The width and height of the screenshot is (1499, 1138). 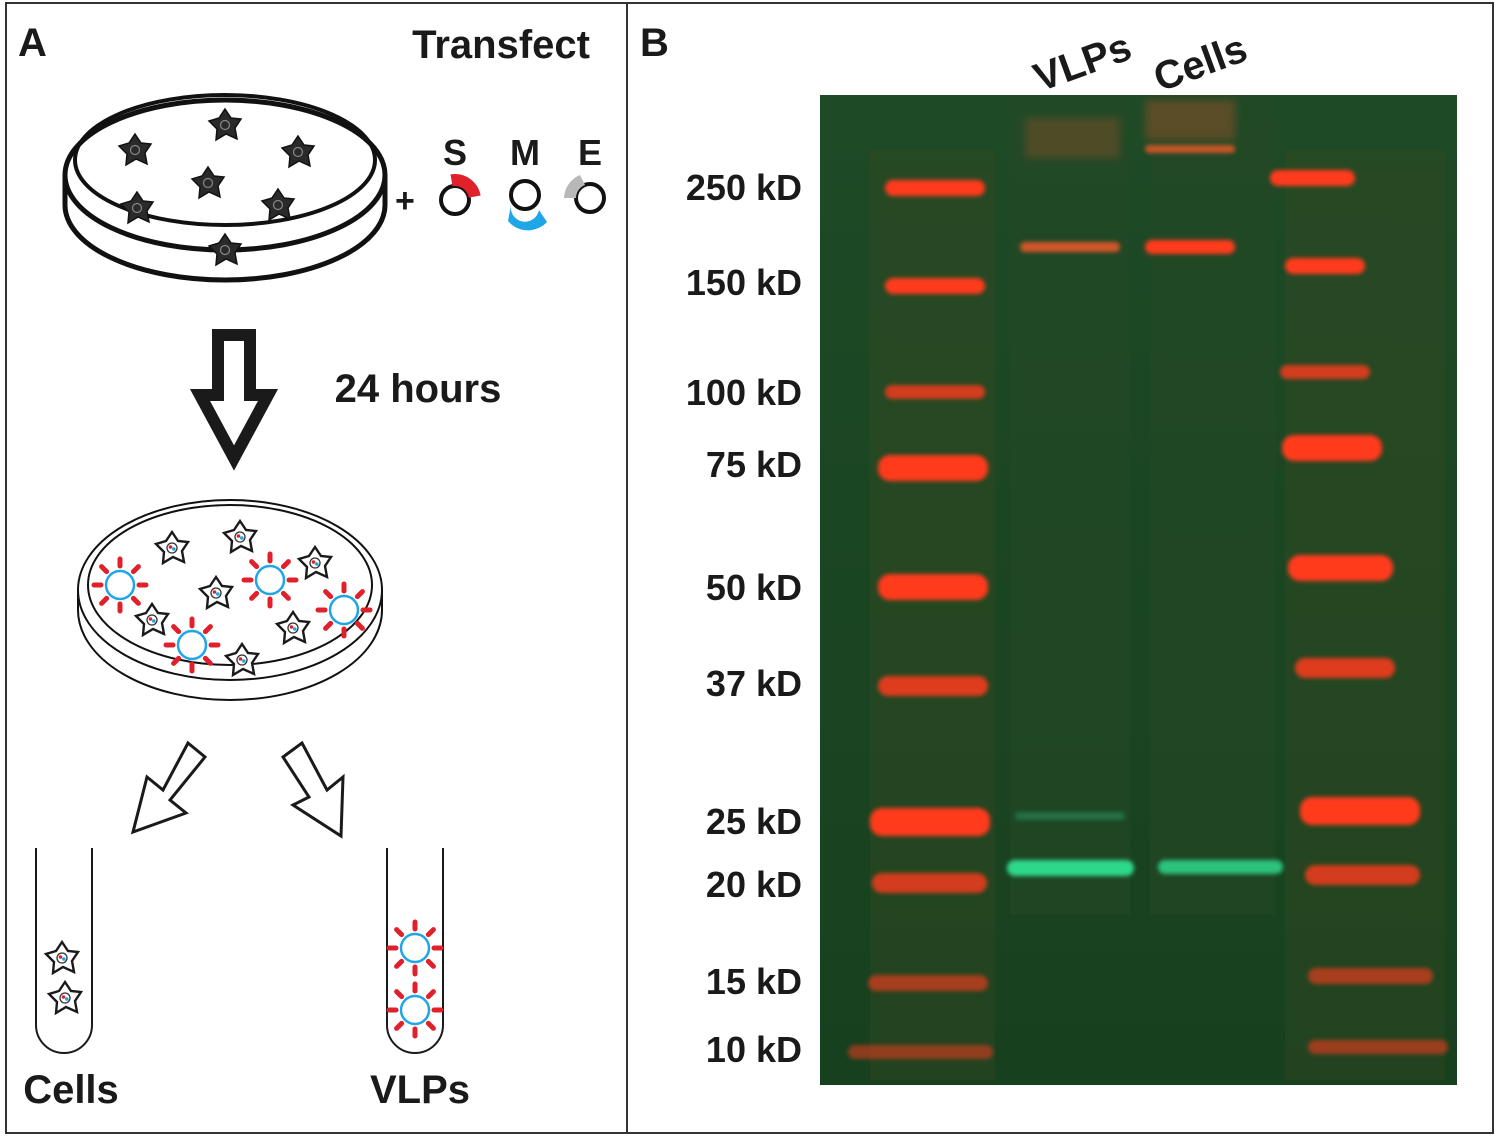 I want to click on panel-a-letter: A, so click(x=32, y=43).